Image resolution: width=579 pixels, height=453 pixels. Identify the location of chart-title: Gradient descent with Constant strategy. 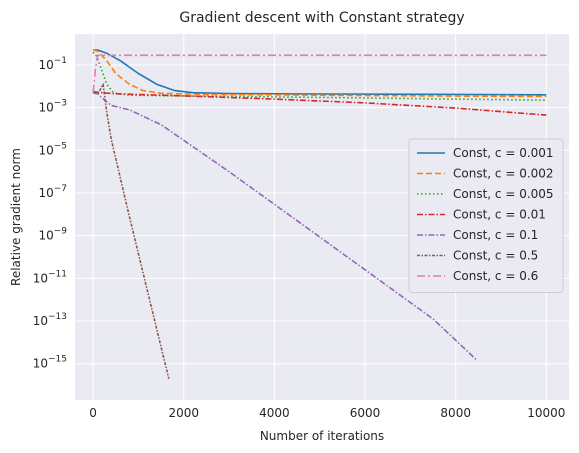
(321, 18).